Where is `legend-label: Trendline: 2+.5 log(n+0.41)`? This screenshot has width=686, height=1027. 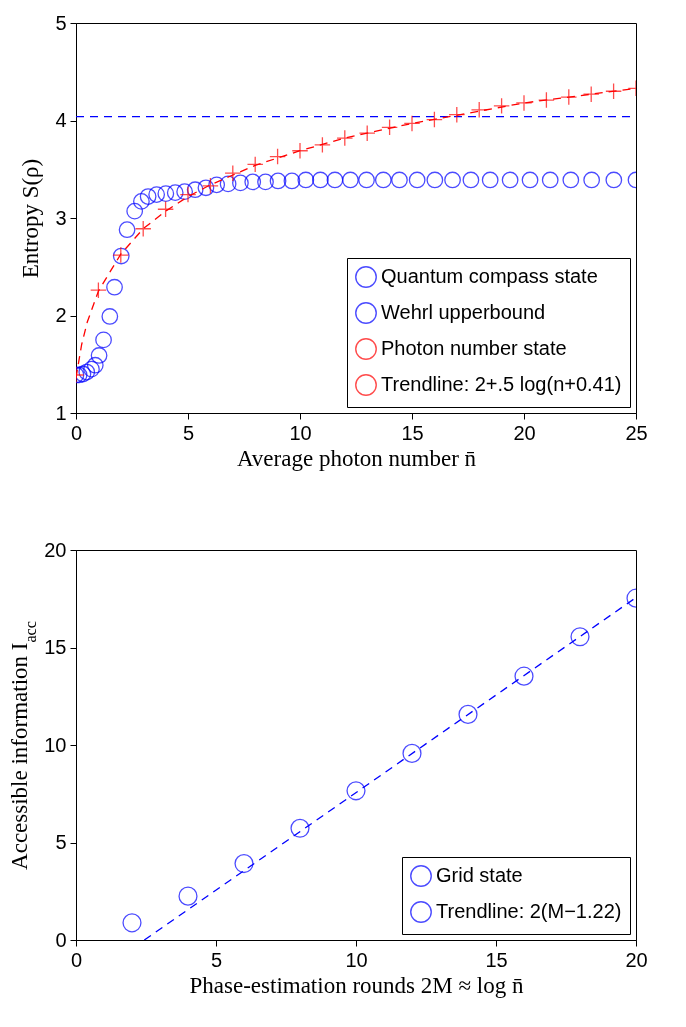
legend-label: Trendline: 2+.5 log(n+0.41) is located at coordinates (501, 384).